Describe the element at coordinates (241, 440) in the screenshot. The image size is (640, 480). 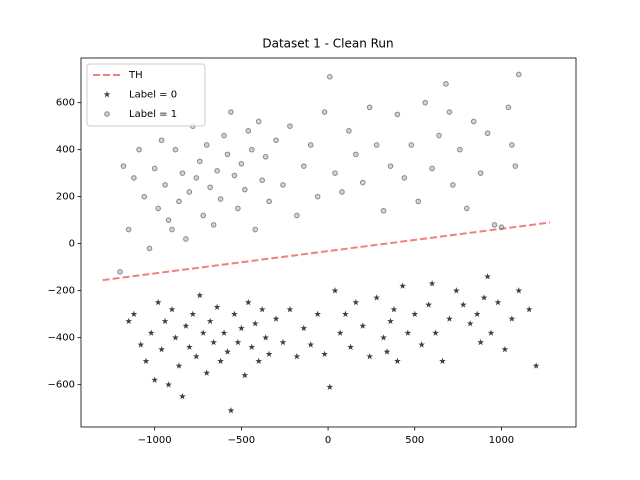
I see `x-tick-label: −500` at that location.